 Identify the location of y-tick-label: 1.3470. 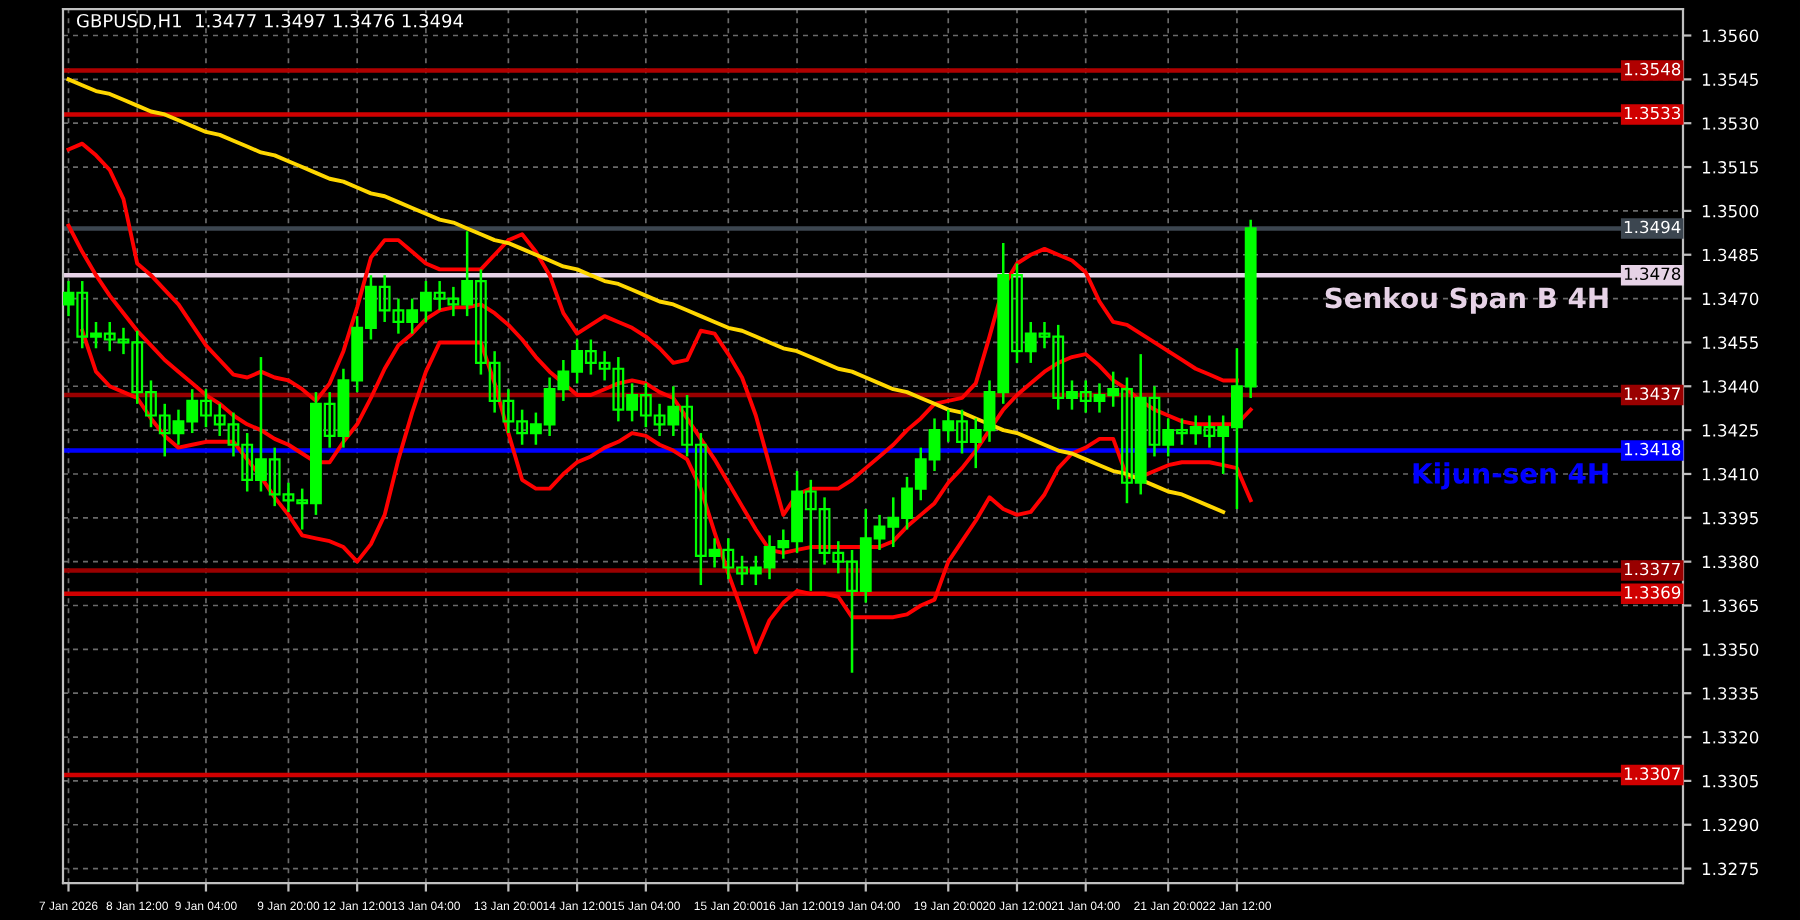
(1730, 299).